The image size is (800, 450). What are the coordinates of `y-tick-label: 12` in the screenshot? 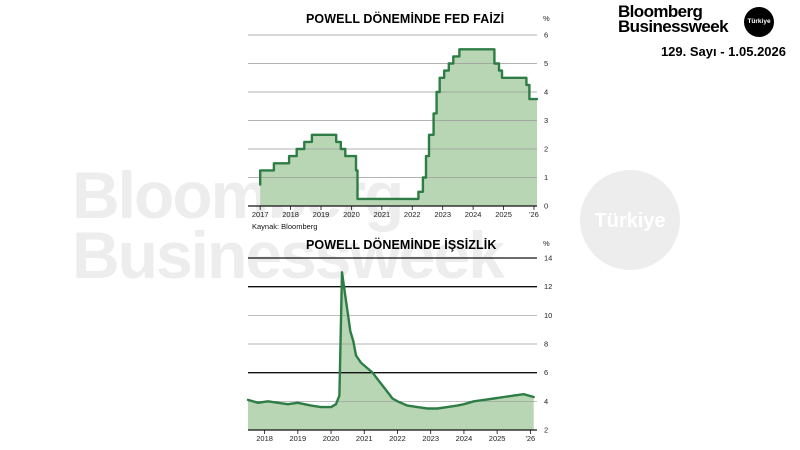 It's located at (548, 286).